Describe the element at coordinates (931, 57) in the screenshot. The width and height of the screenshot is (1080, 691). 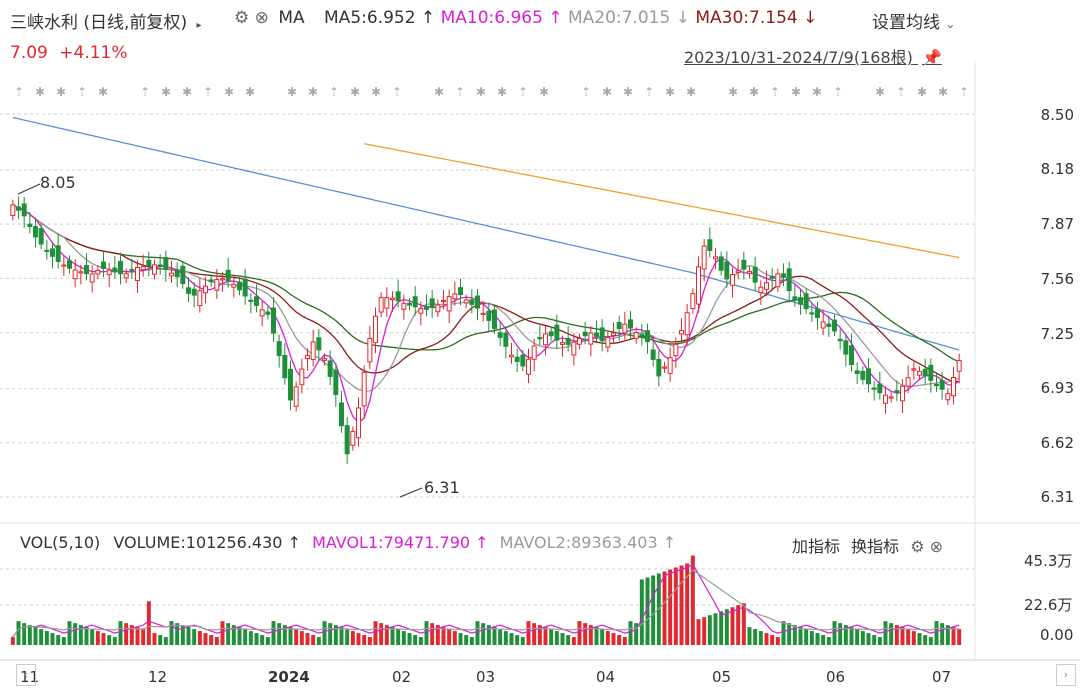
I see `pin-icon: 📌` at that location.